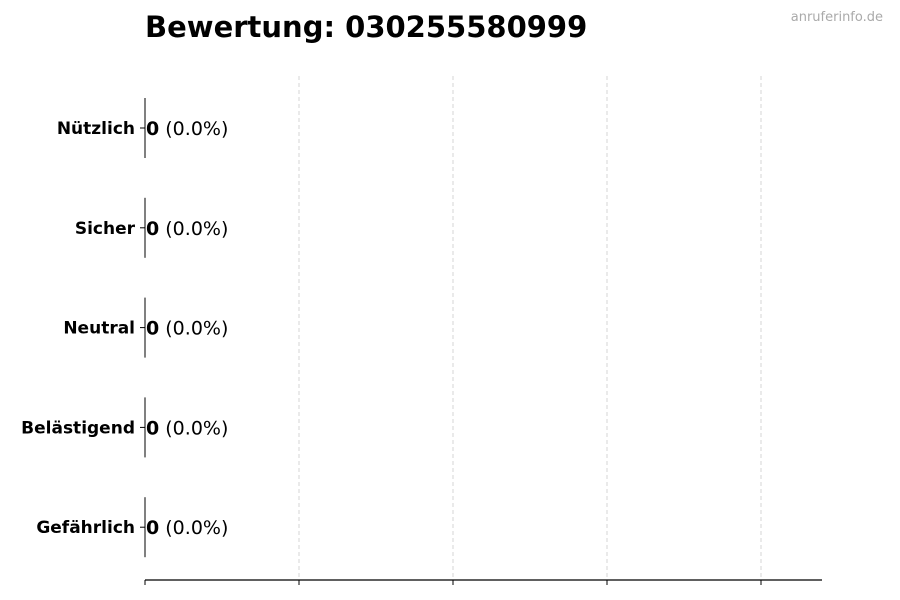  Describe the element at coordinates (366, 27) in the screenshot. I see `chart-title: Bewertung: 030255580999` at that location.